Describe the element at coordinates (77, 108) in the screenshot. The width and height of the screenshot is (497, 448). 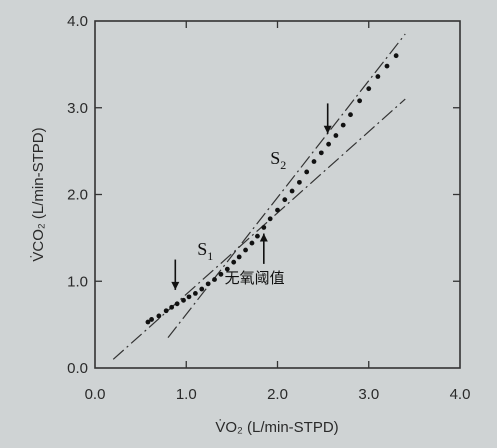
I see `y-tick-label: 3.0` at that location.